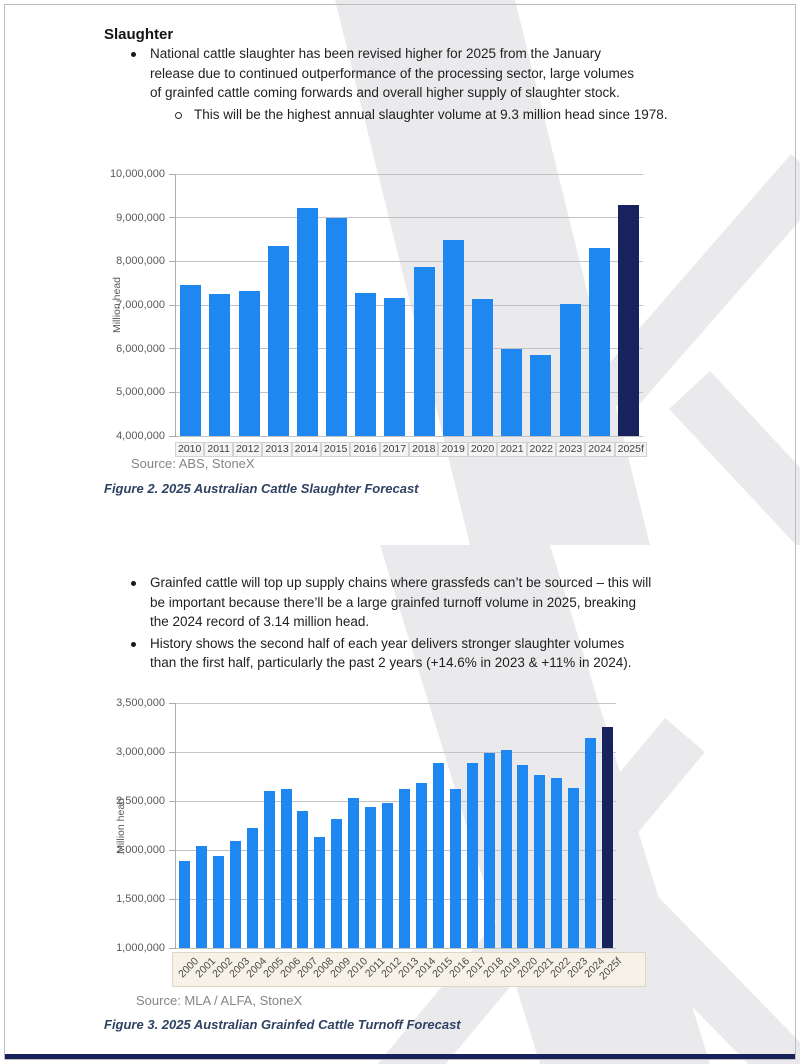 The height and width of the screenshot is (1064, 800). What do you see at coordinates (394, 449) in the screenshot?
I see `x-label-2017: 2017` at bounding box center [394, 449].